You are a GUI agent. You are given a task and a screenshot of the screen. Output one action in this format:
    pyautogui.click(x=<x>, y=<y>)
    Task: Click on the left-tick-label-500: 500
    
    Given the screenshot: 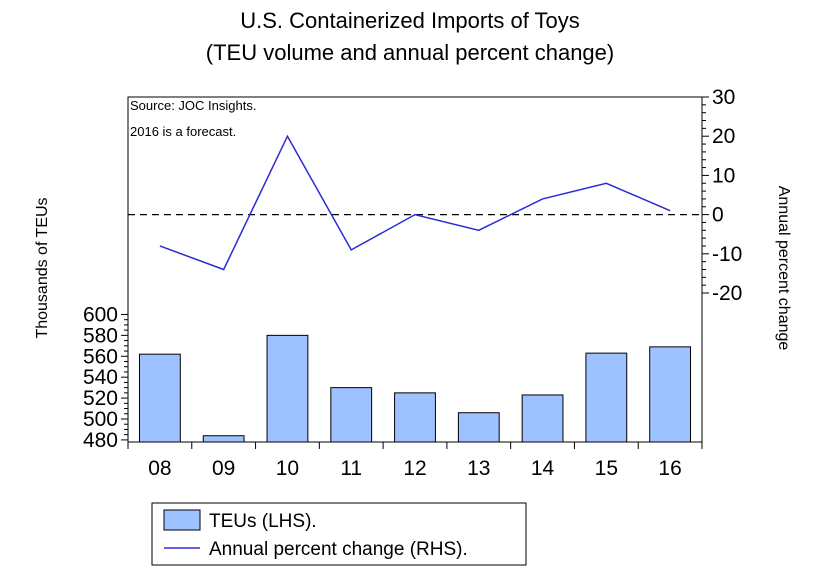 What is the action you would take?
    pyautogui.click(x=100, y=419)
    